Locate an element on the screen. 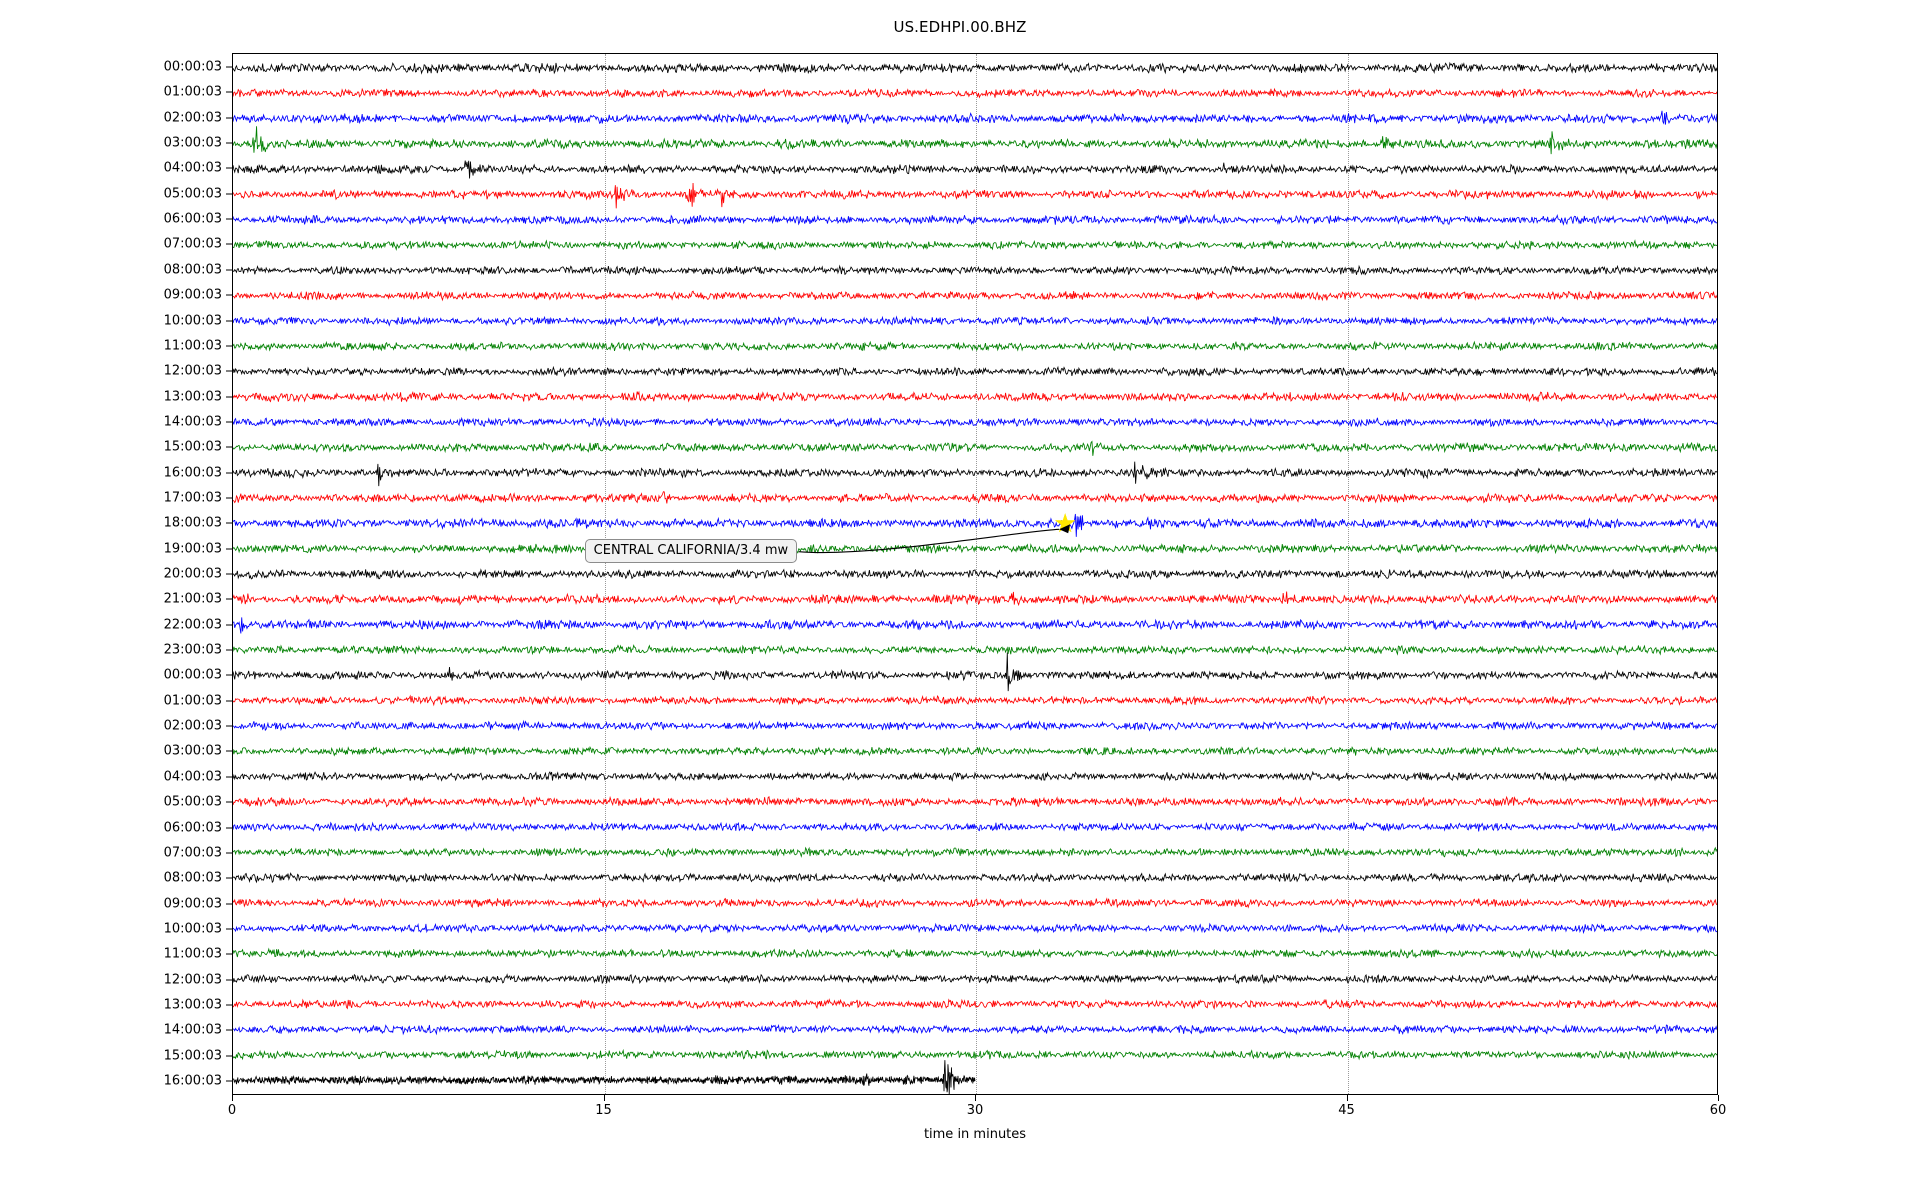  y-axis-tick-label: 18:00:03 is located at coordinates (192, 523).